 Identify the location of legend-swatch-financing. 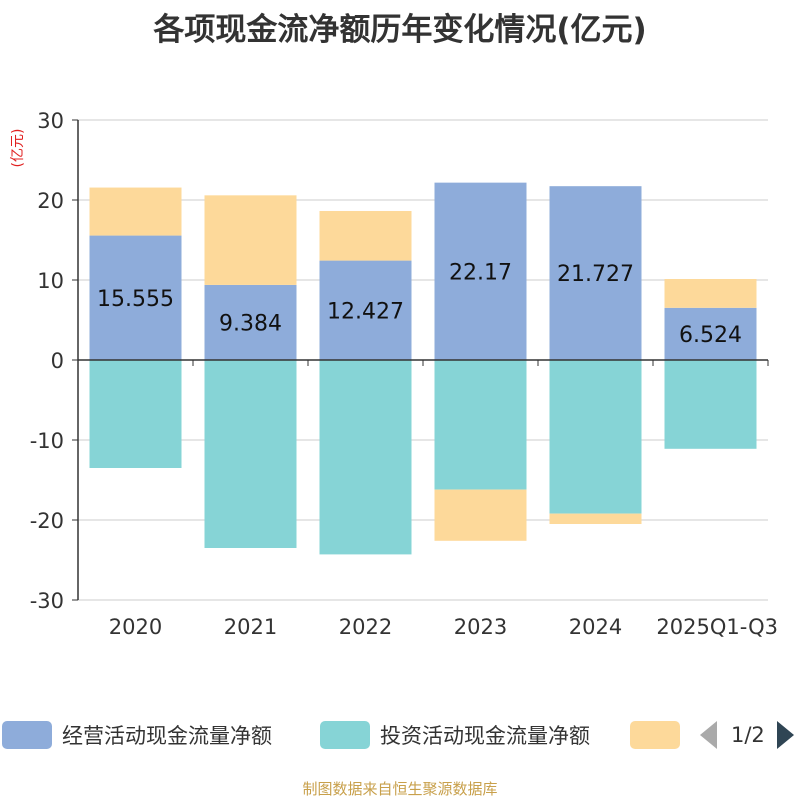
(655, 735).